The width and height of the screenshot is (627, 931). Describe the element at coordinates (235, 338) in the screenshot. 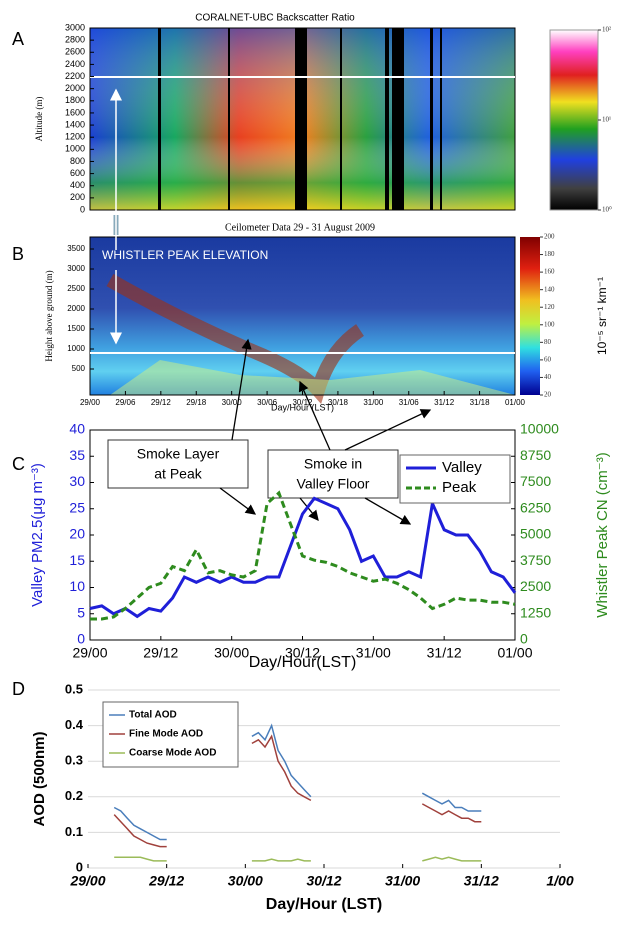

I see `smoke-plume` at that location.